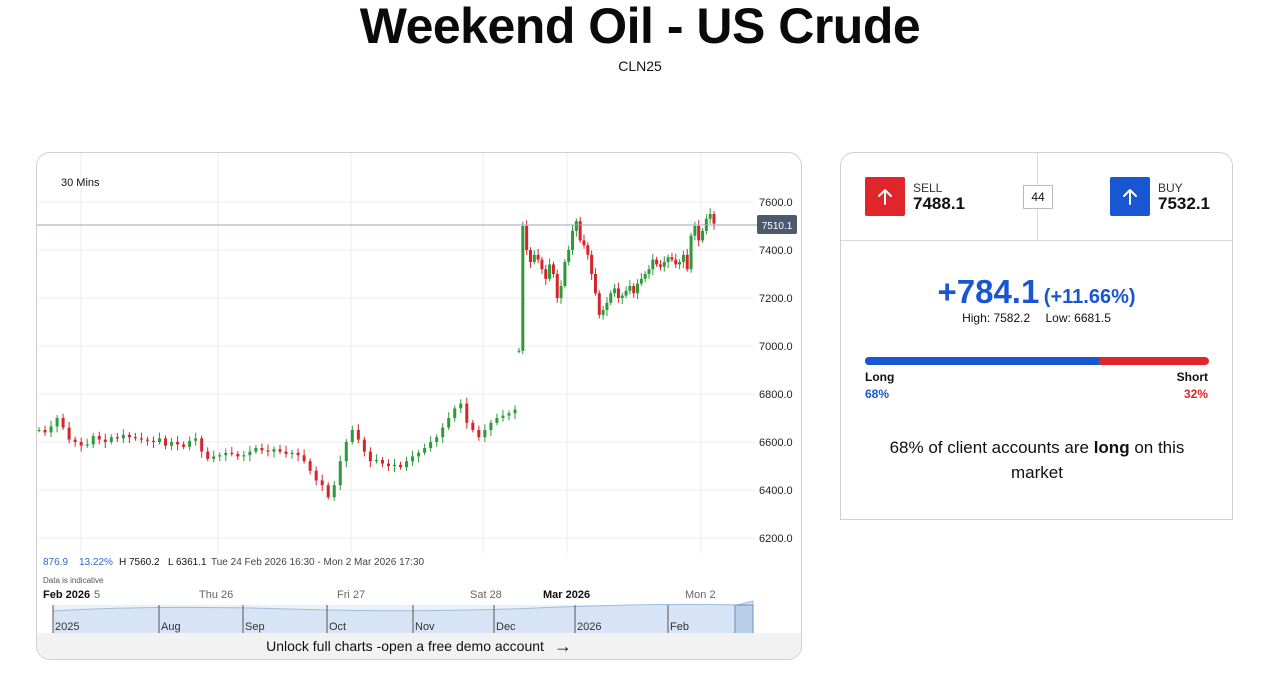 The height and width of the screenshot is (688, 1280). Describe the element at coordinates (139, 562) in the screenshot. I see `stat-high: H 7560.2` at that location.